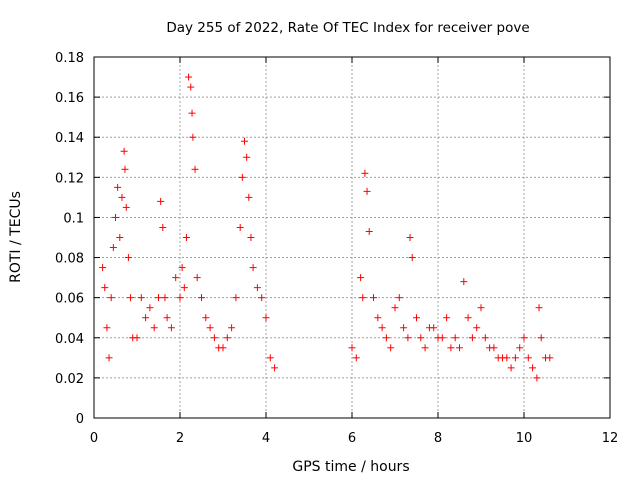  Describe the element at coordinates (352, 438) in the screenshot. I see `x-tick-label: 6` at that location.